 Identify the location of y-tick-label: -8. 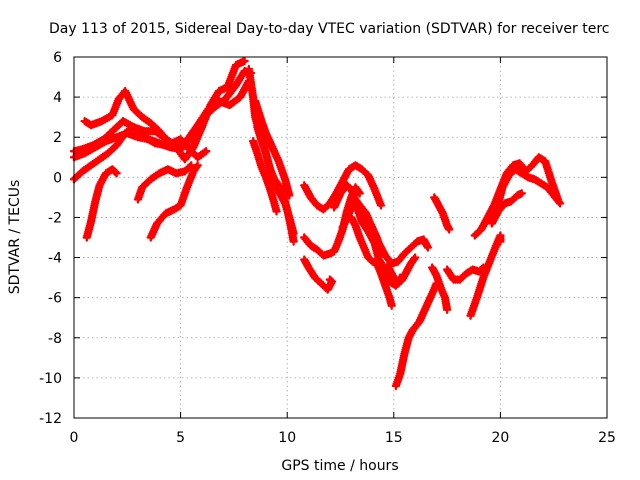
(55, 339).